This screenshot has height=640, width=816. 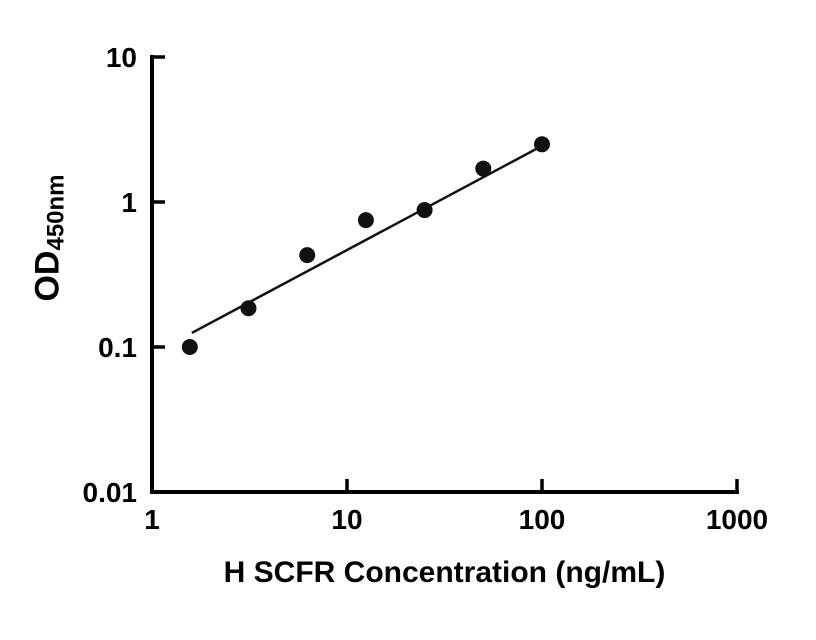 I want to click on x-tick-label: 10, so click(x=346, y=519).